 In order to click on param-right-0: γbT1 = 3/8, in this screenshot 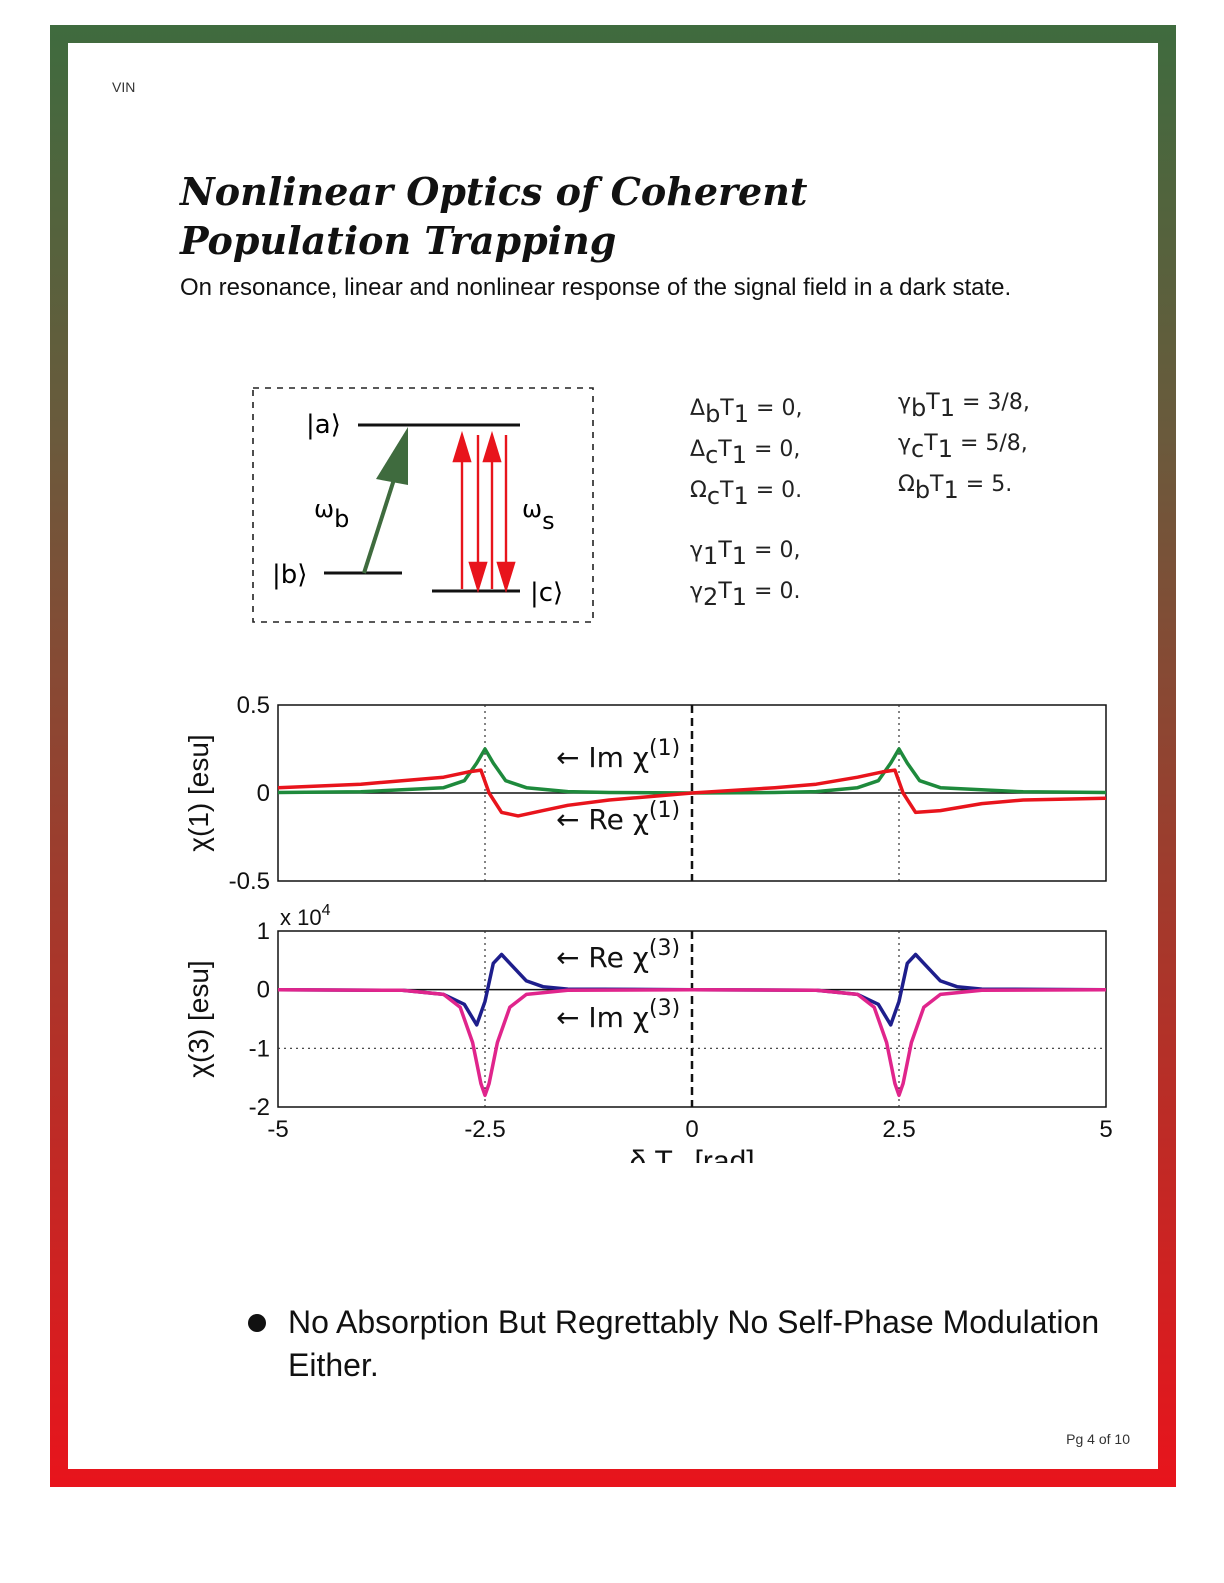, I will do `click(964, 405)`.